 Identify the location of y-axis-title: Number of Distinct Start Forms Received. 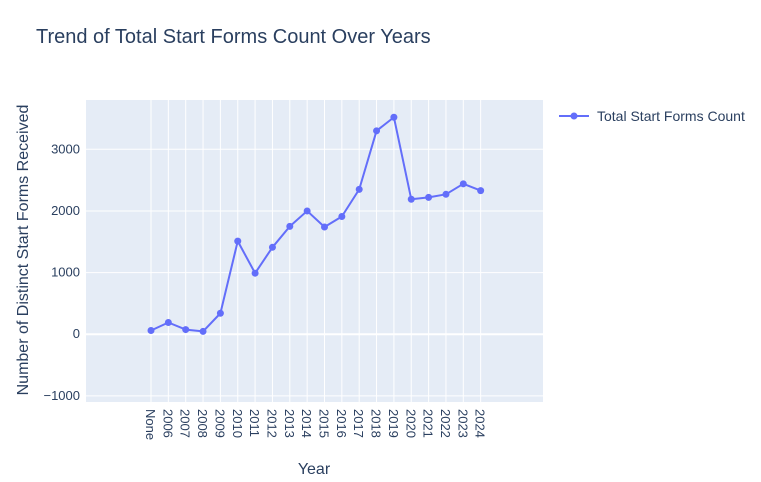
(23, 250).